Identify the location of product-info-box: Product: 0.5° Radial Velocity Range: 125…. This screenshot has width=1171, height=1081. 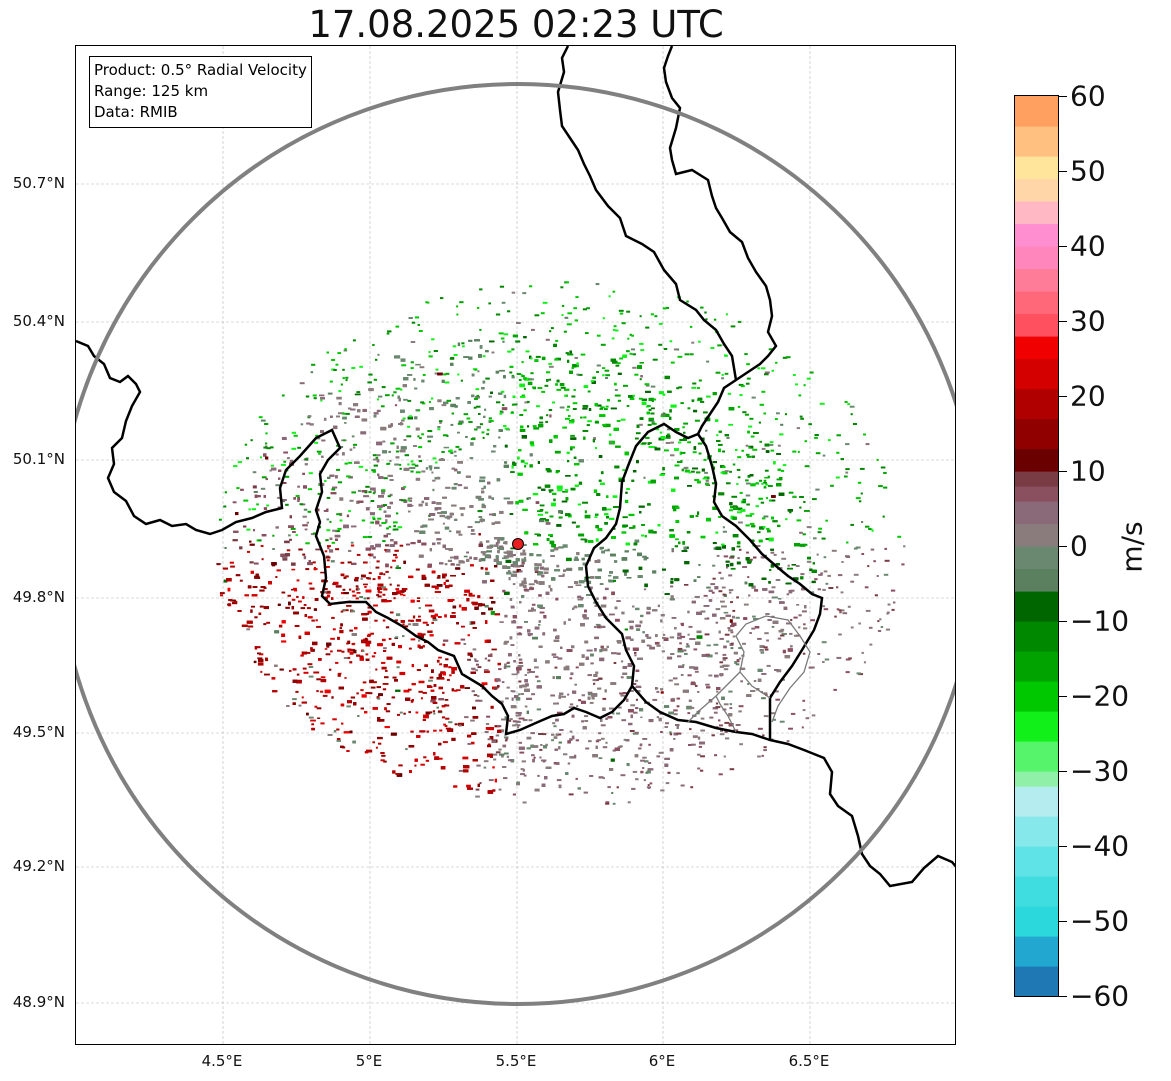
(200, 92).